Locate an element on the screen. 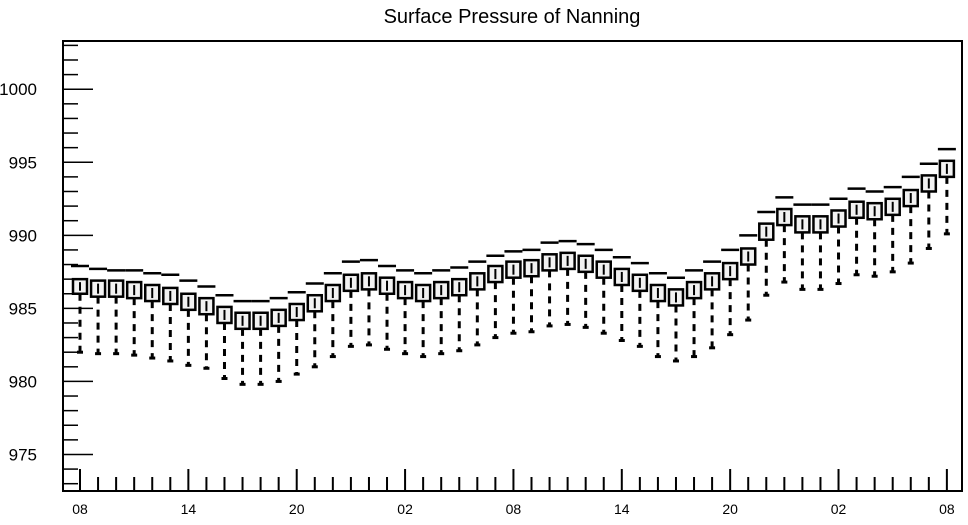 This screenshot has height=525, width=968. y-tick-label: 995 is located at coordinates (23, 162).